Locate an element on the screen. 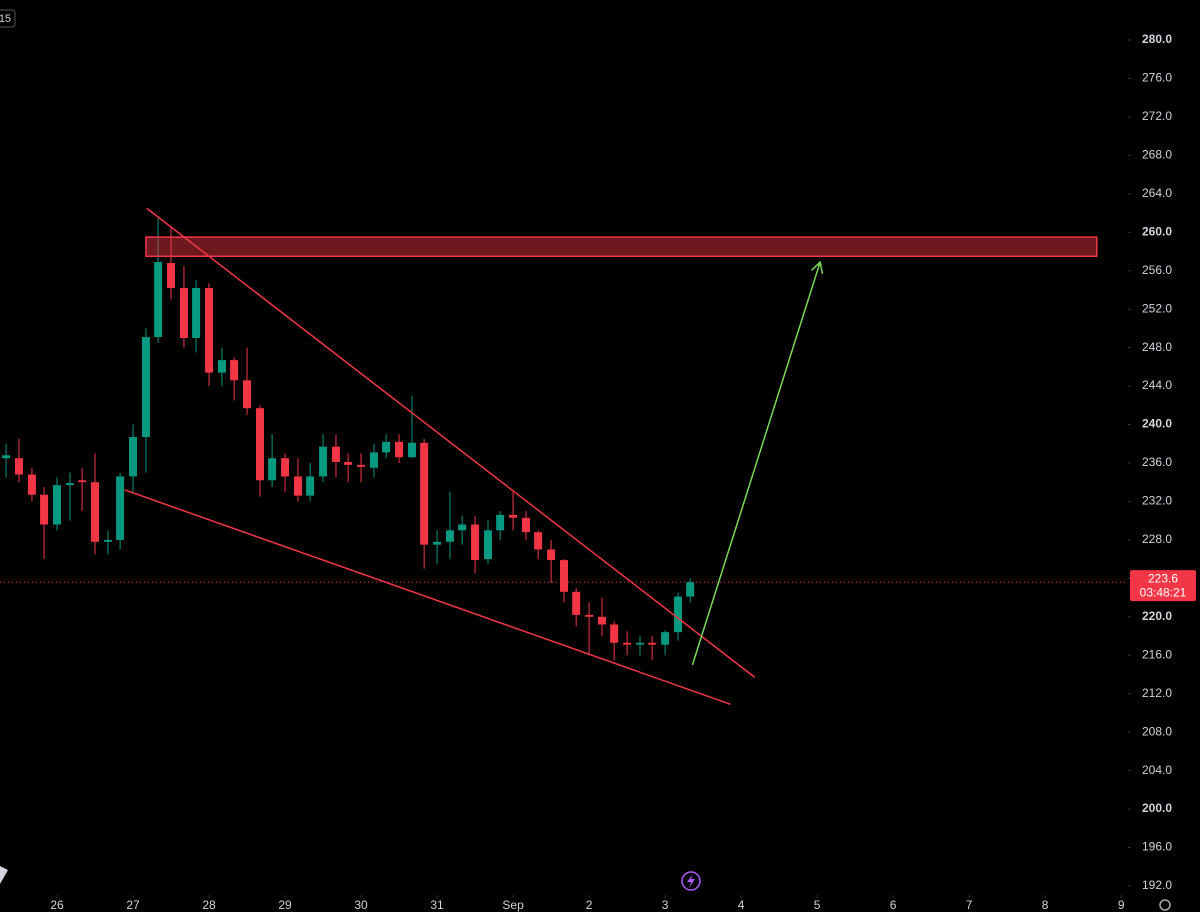 This screenshot has height=912, width=1200. x-tick-label: 4 is located at coordinates (741, 905).